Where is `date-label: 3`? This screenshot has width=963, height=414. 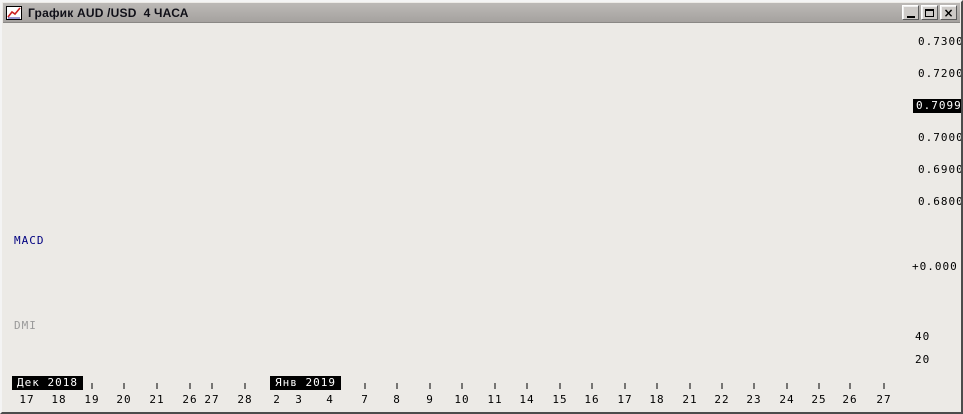 date-label: 3 is located at coordinates (299, 399).